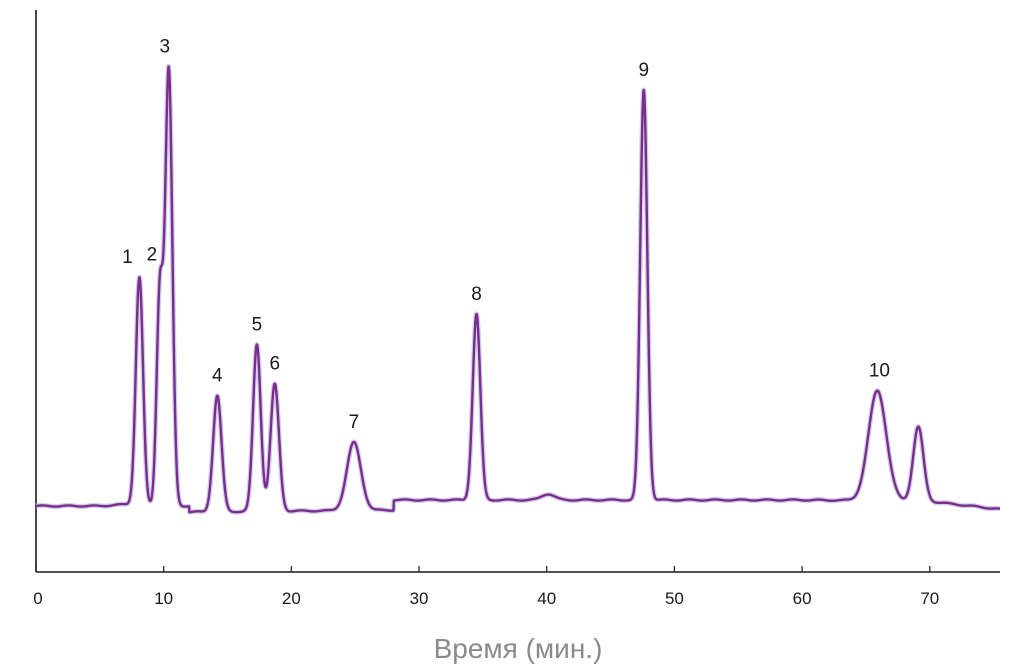 The image size is (1024, 672). Describe the element at coordinates (165, 46) in the screenshot. I see `peak-label-3: 3` at that location.